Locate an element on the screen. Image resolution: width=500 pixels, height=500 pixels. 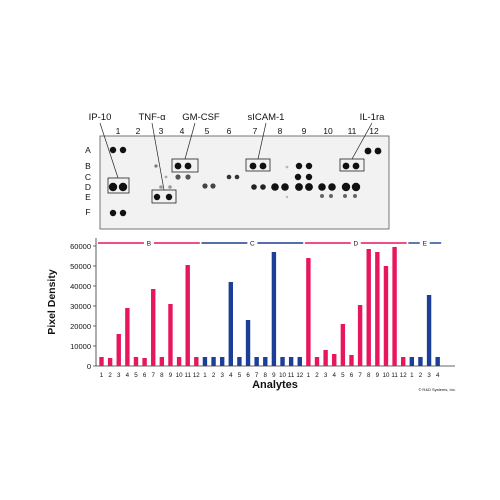
y-tick-label: 40000 is located at coordinates (80, 286).